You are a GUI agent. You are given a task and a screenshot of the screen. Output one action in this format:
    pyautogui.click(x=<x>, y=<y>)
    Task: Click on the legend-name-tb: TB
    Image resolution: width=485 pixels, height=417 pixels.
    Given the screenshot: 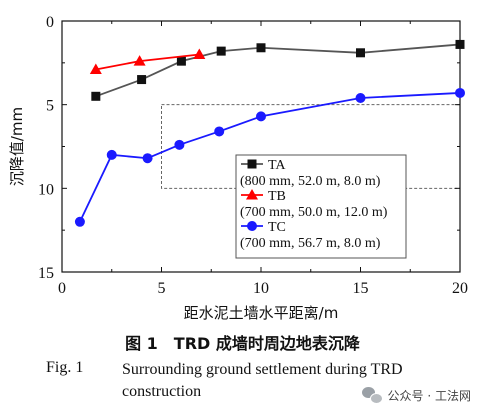 What is the action you would take?
    pyautogui.click(x=277, y=196)
    